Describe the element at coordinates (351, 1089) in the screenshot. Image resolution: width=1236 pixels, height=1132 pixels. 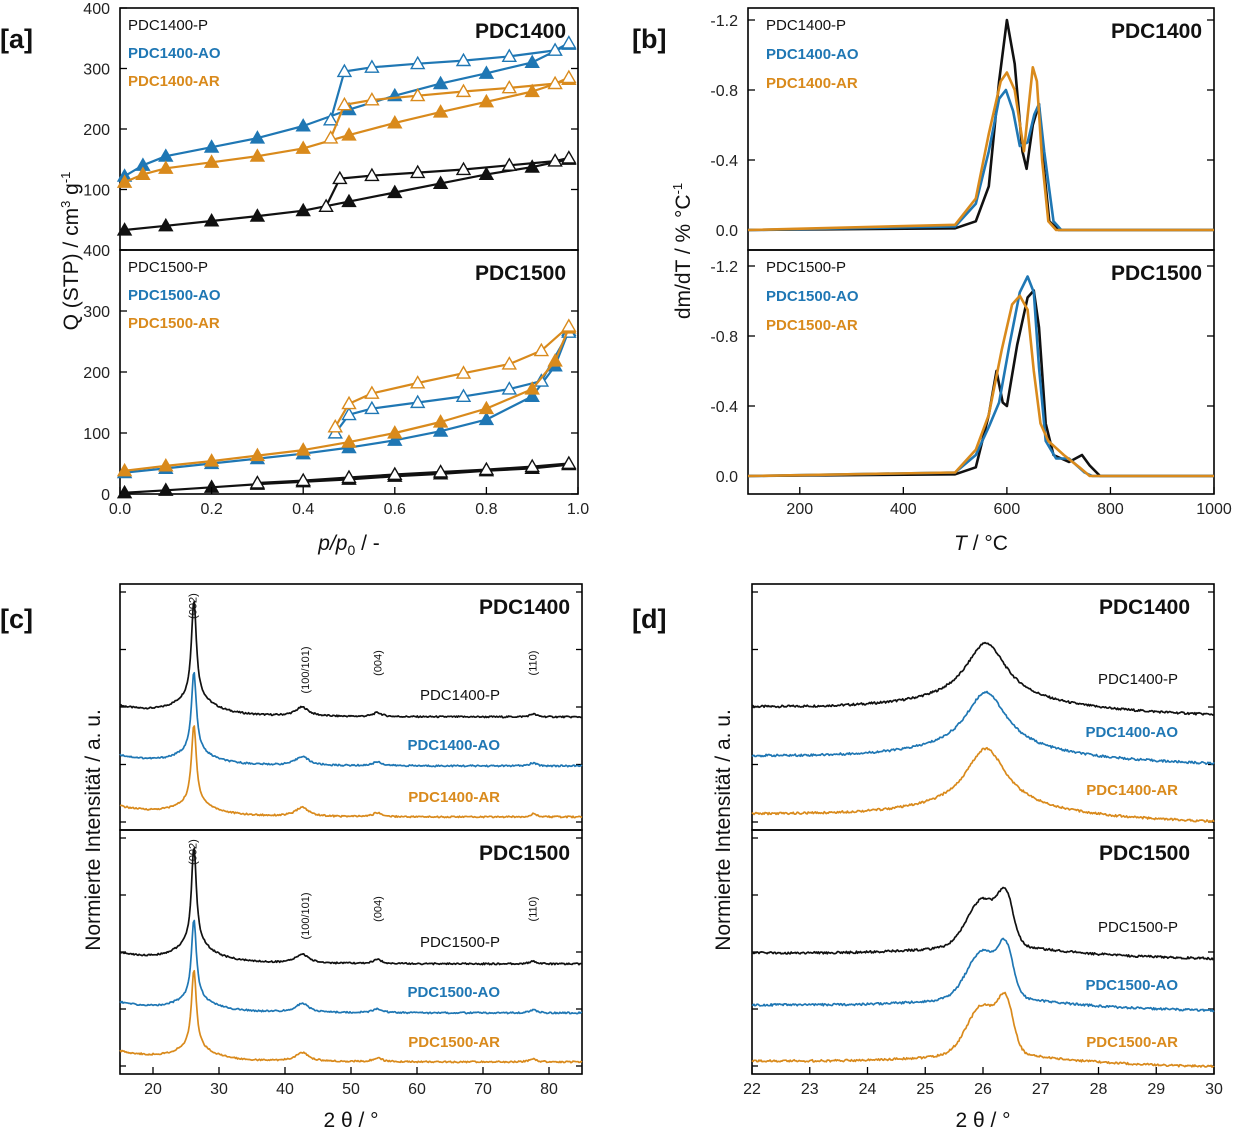
I see `x-tick-label: 50` at that location.